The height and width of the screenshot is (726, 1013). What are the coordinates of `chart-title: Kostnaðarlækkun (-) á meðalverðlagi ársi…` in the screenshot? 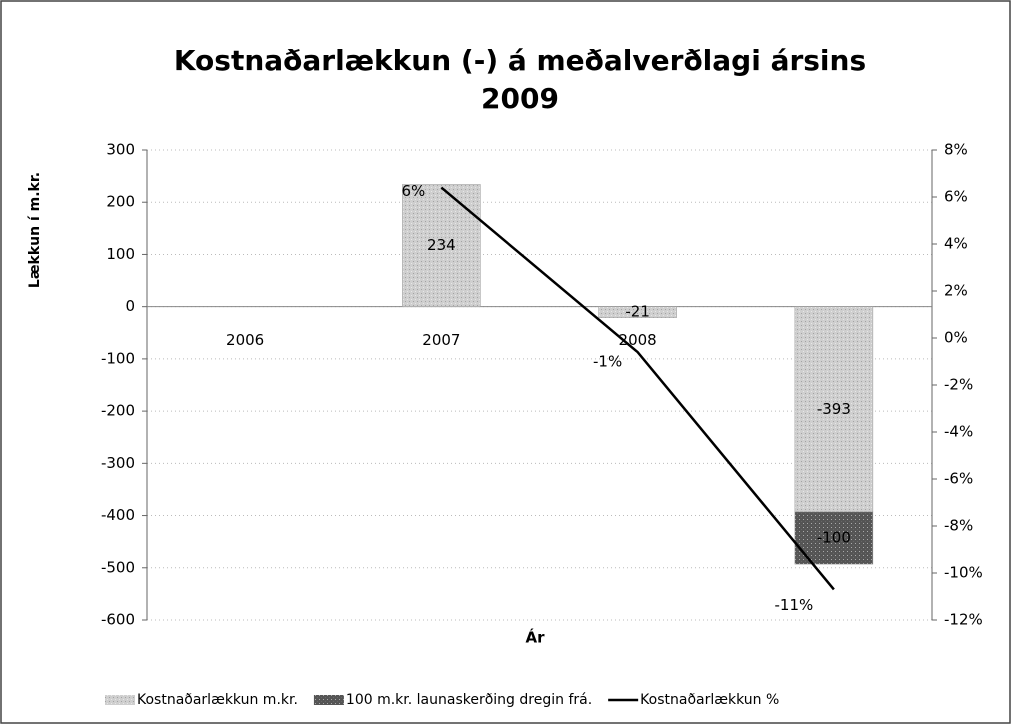 It's located at (520, 79).